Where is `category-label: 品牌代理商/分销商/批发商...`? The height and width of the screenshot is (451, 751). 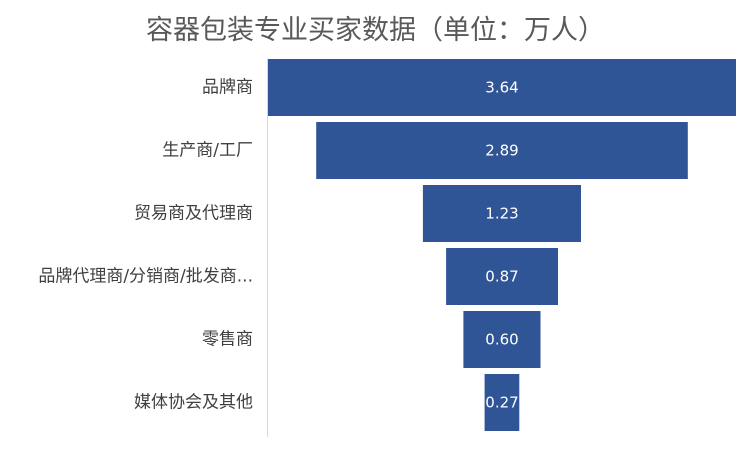
category-label: 品牌代理商/分销商/批发商... is located at coordinates (145, 277).